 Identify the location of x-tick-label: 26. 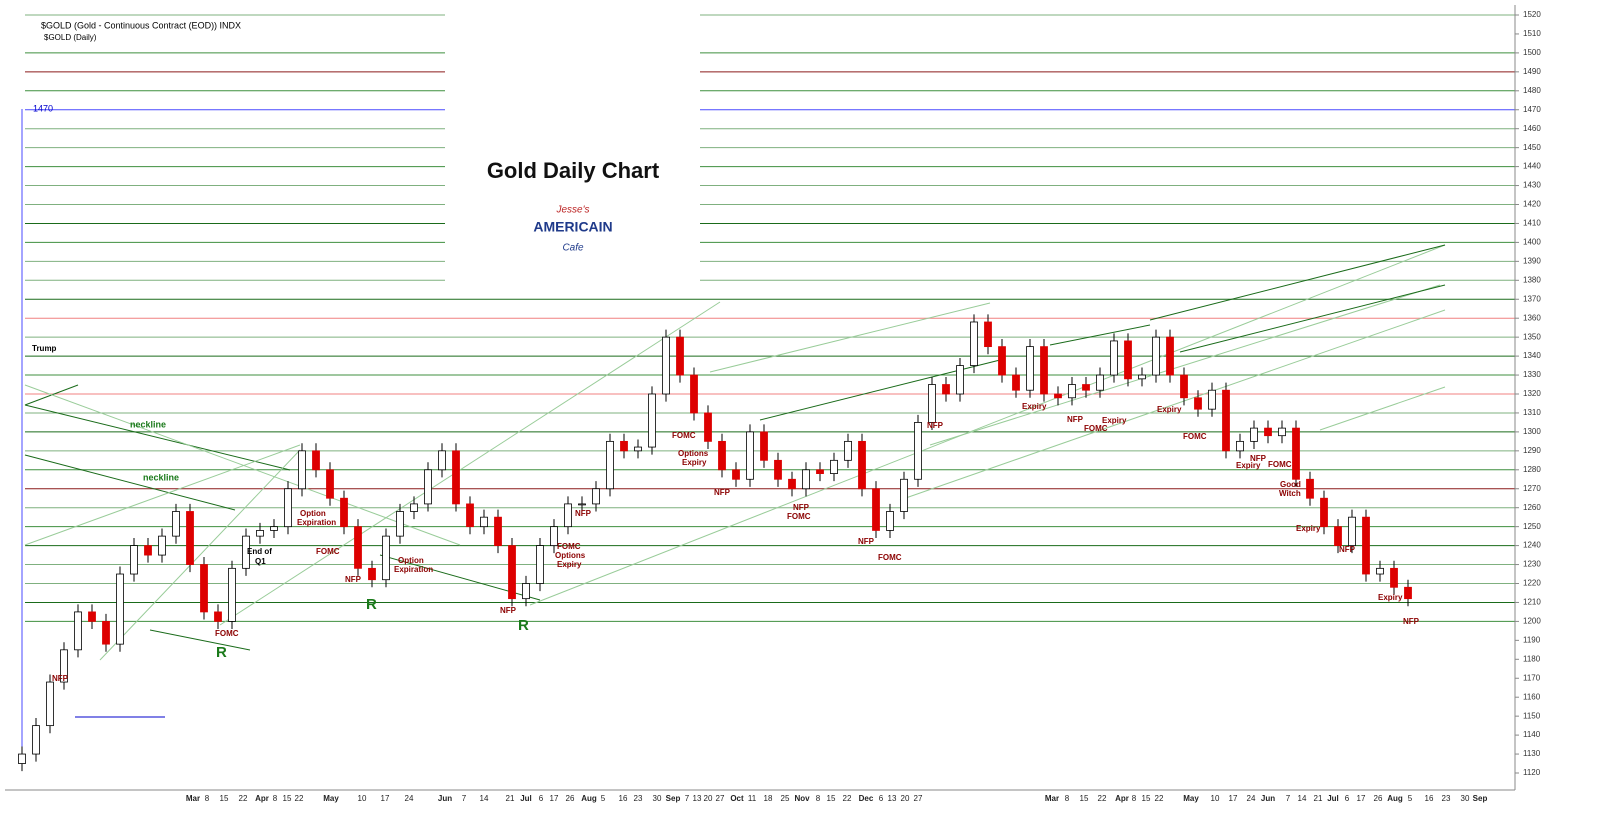
(570, 798).